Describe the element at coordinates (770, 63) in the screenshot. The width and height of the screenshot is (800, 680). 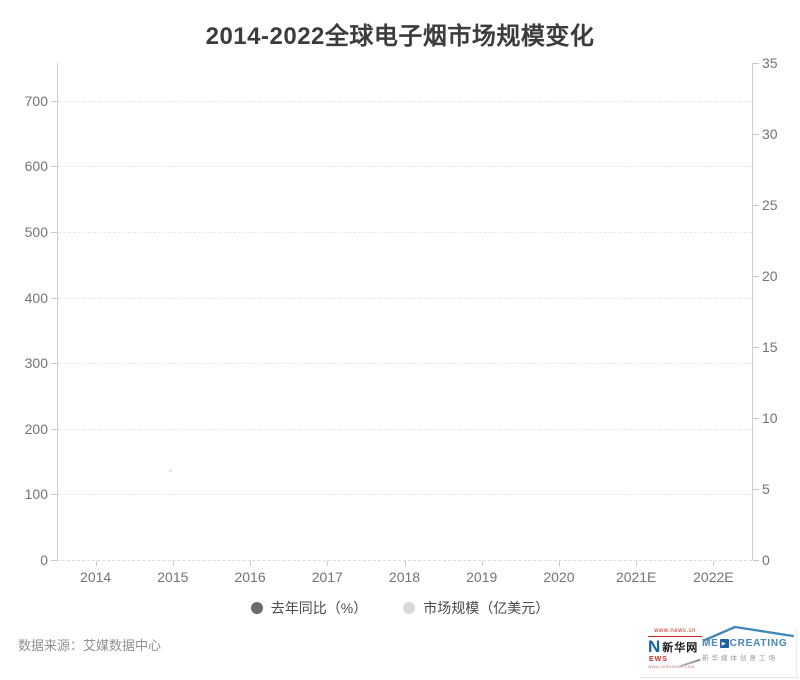
I see `y-axis-right-label: 35` at that location.